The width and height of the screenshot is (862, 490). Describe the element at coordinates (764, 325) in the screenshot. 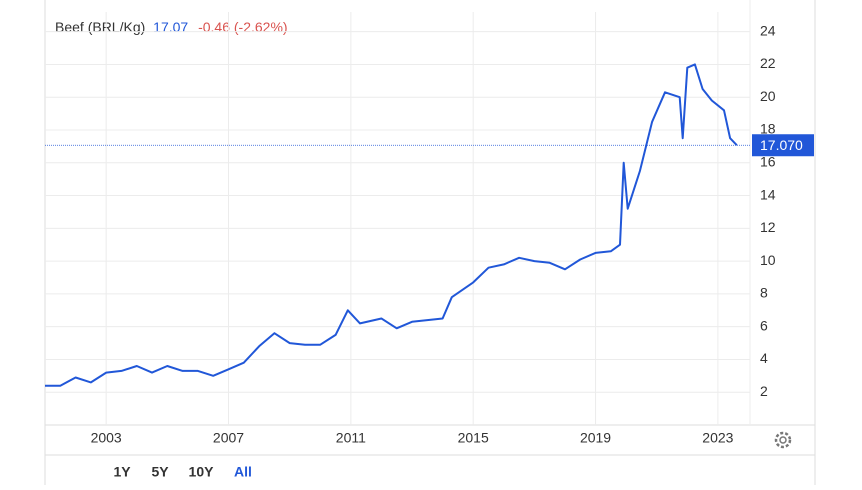

I see `y-tick-label: 6` at that location.